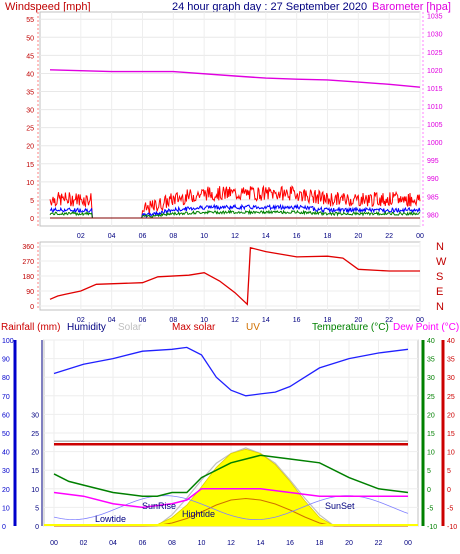  What do you see at coordinates (297, 236) in the screenshot?
I see `top-time-tick-label: 16` at bounding box center [297, 236].